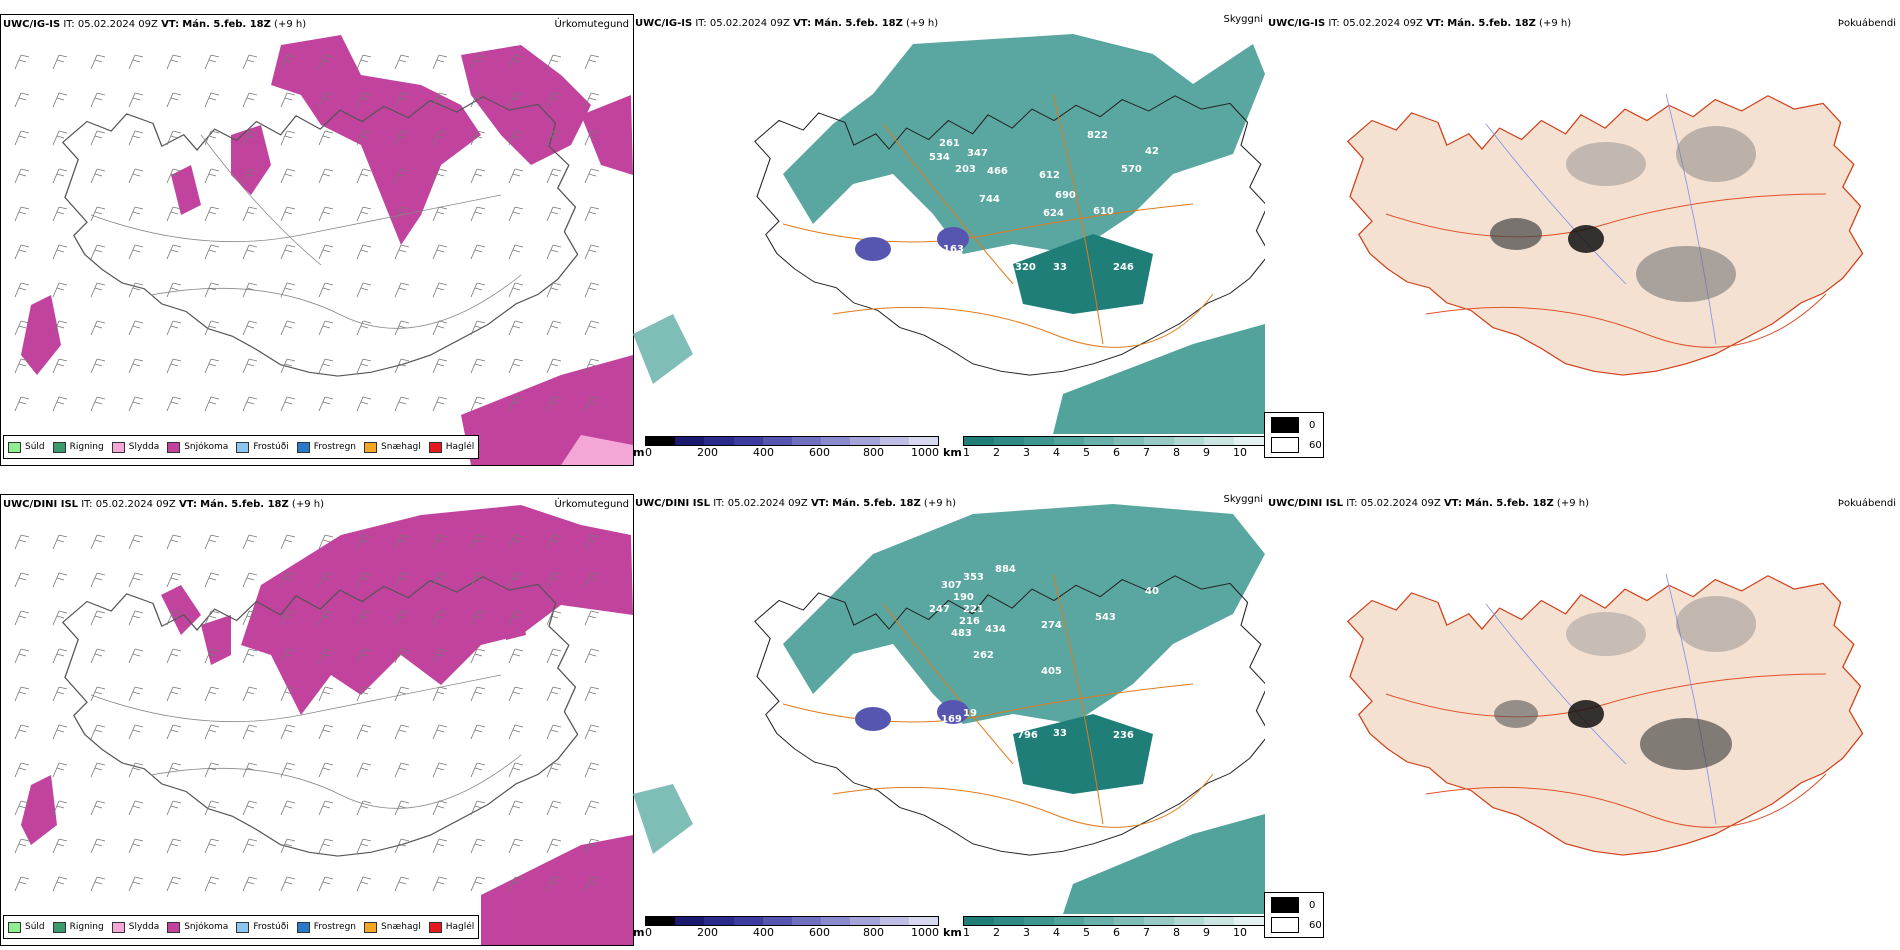 This screenshot has height=950, width=1900. Describe the element at coordinates (792, 441) in the screenshot. I see `elevation-scale` at that location.